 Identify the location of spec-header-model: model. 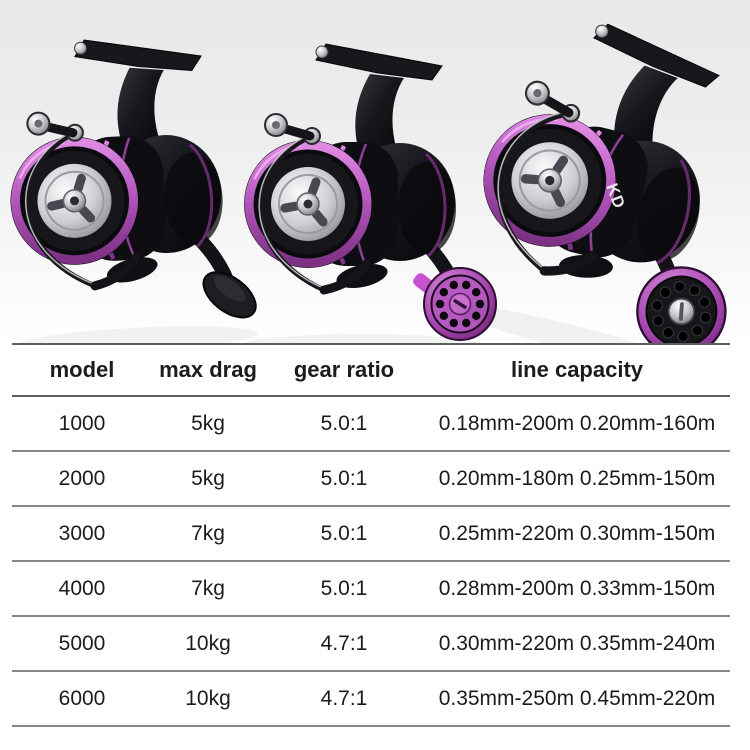
(82, 370).